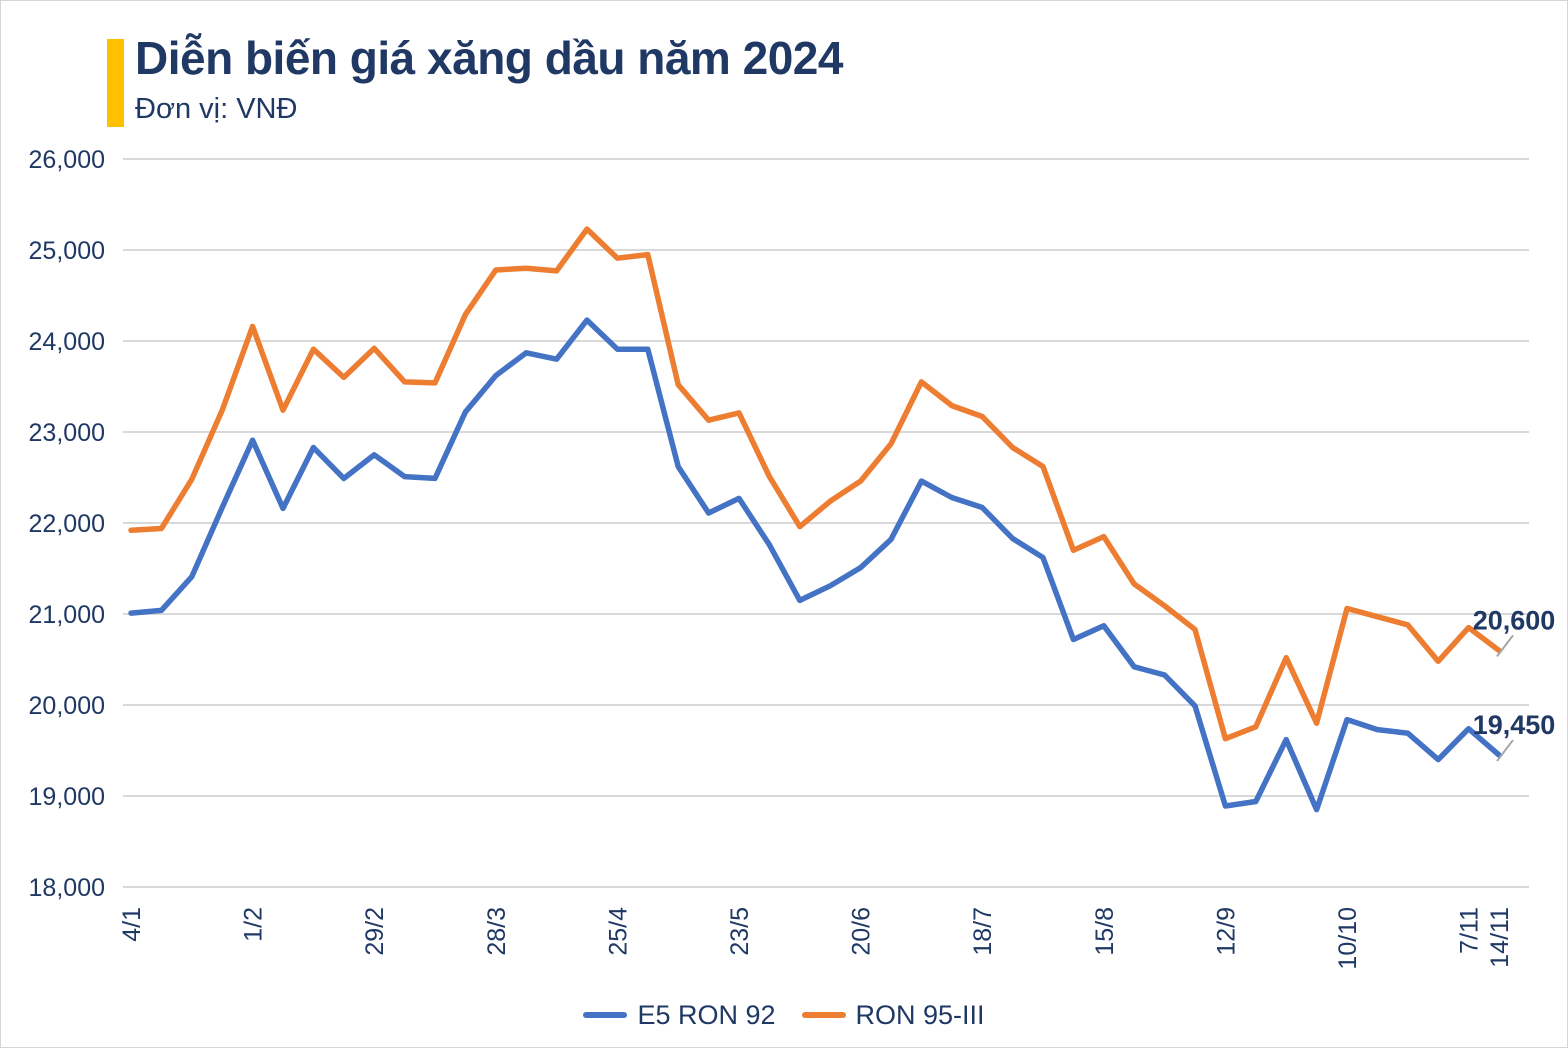 The image size is (1568, 1048). What do you see at coordinates (862, 931) in the screenshot?
I see `x-tick-label: 20/6` at bounding box center [862, 931].